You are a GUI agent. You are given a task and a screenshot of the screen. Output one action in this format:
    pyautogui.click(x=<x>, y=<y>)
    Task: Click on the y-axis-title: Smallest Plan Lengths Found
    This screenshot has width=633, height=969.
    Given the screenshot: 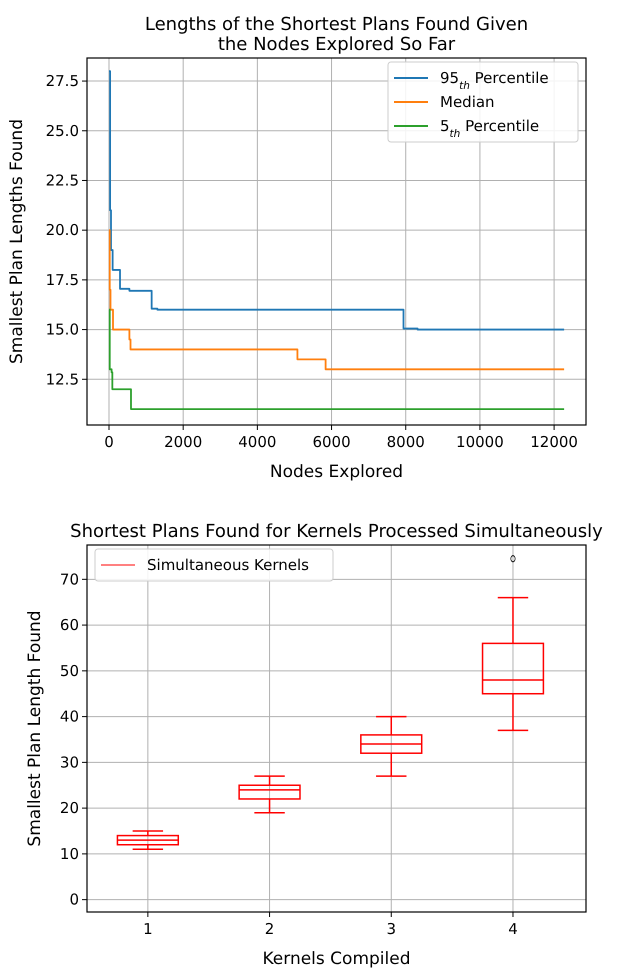 What is the action you would take?
    pyautogui.click(x=17, y=241)
    